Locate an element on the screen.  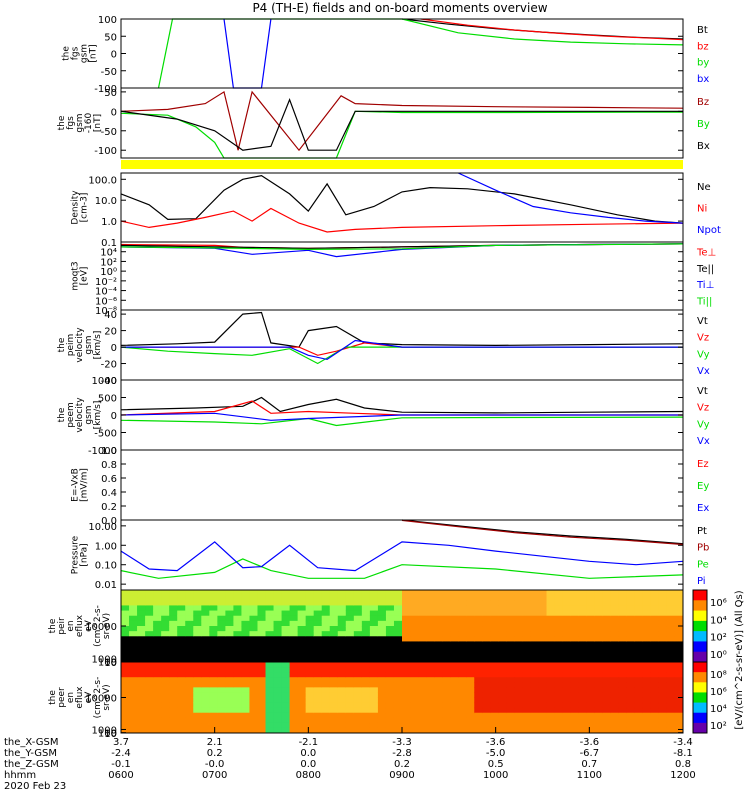
panel-fgs: Bt bz by bx 100 50 0 -50 -100 the fgs gsm [nT] is located at coordinates (386, 55).